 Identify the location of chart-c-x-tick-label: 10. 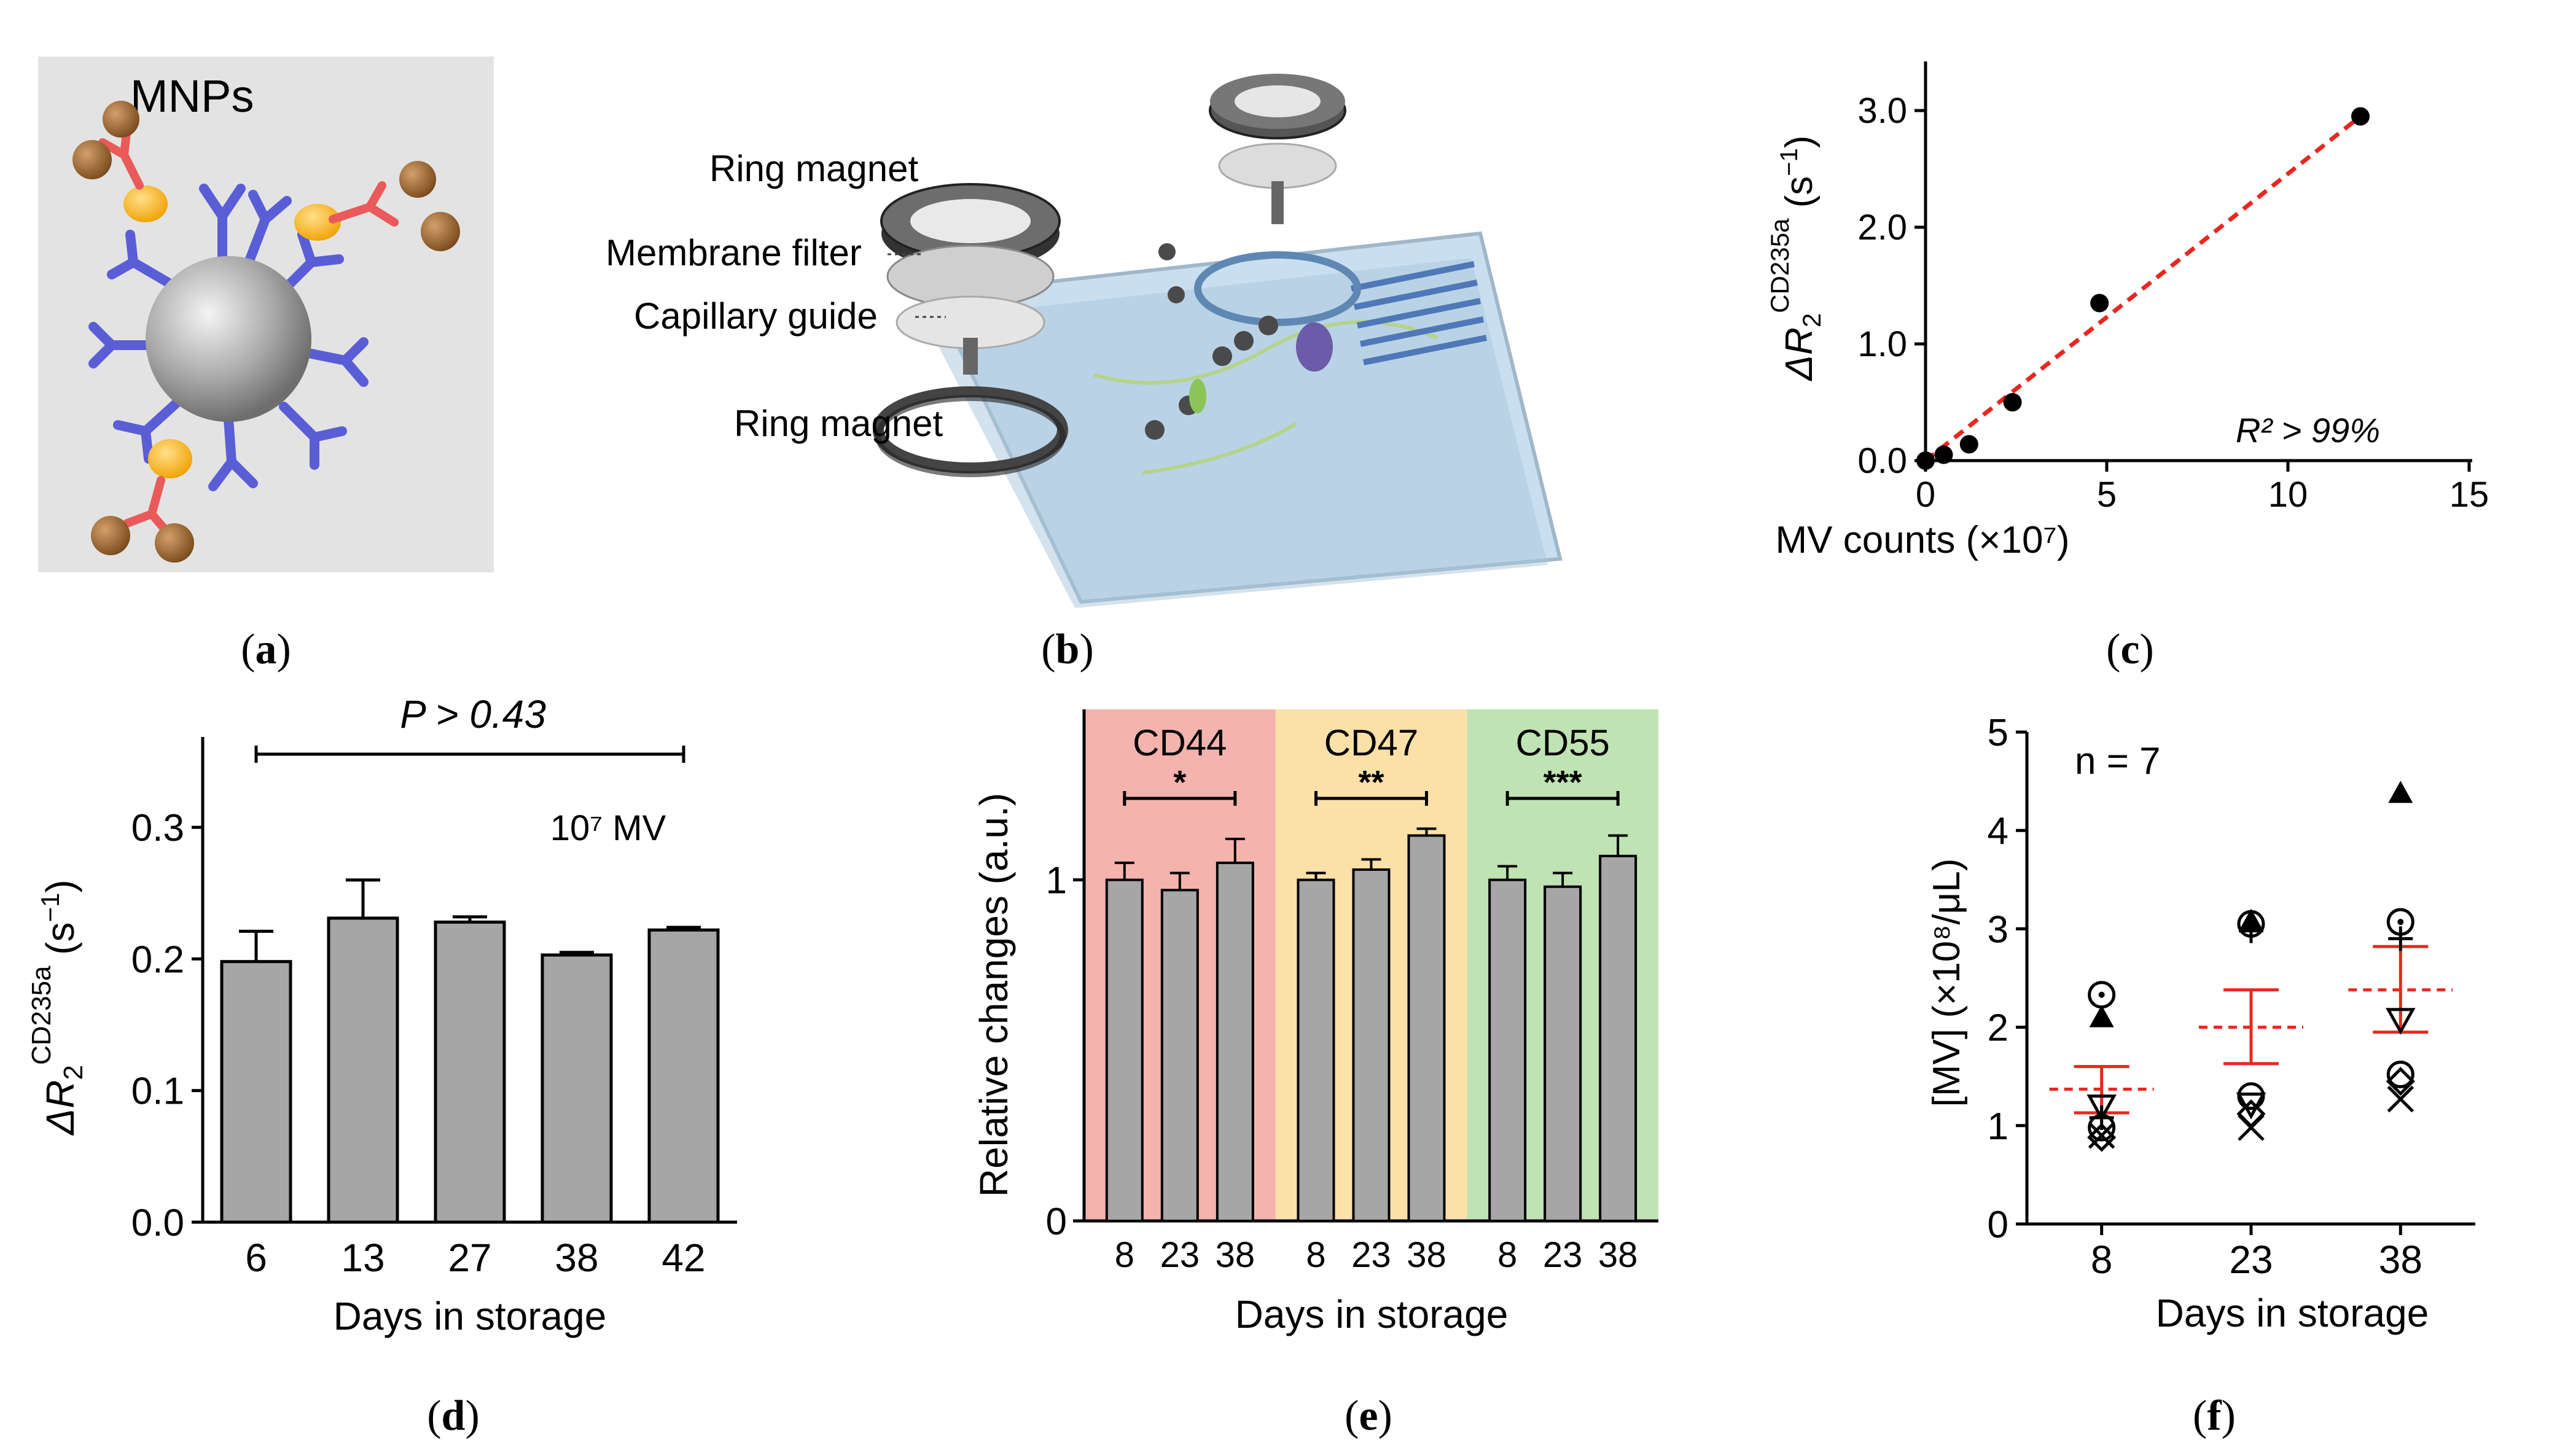
(2288, 495).